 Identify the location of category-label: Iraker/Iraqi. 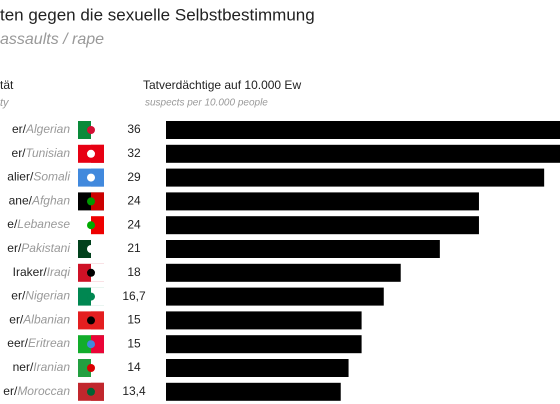
(42, 272).